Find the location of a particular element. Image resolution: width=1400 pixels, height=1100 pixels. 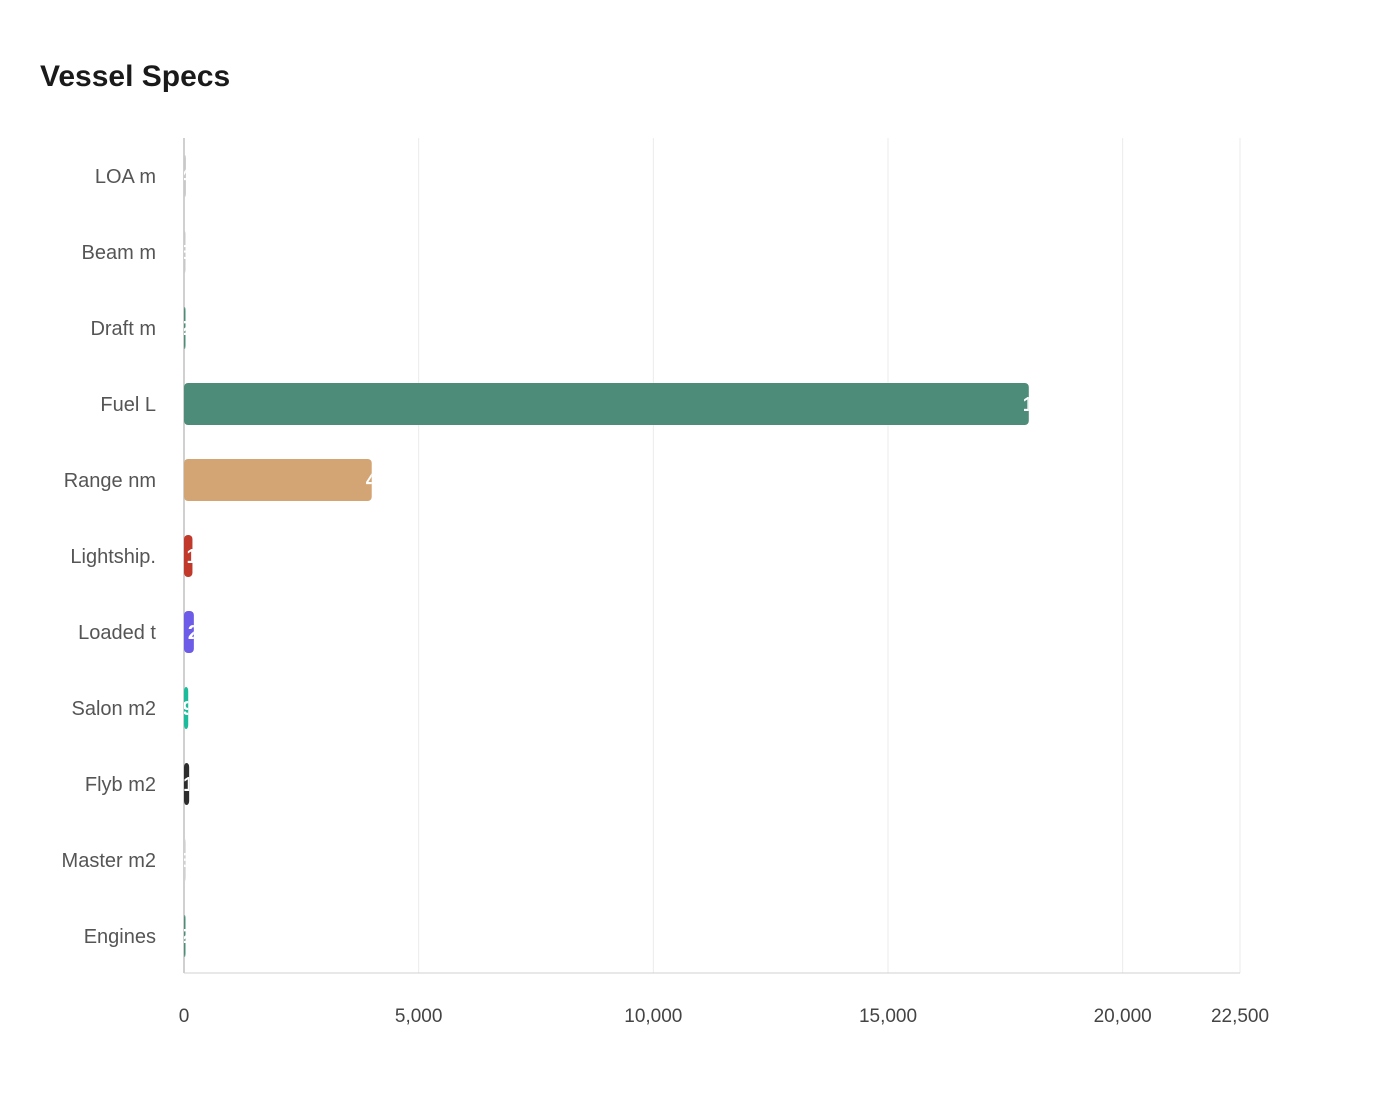

x-tick-label: 0 is located at coordinates (184, 1016).